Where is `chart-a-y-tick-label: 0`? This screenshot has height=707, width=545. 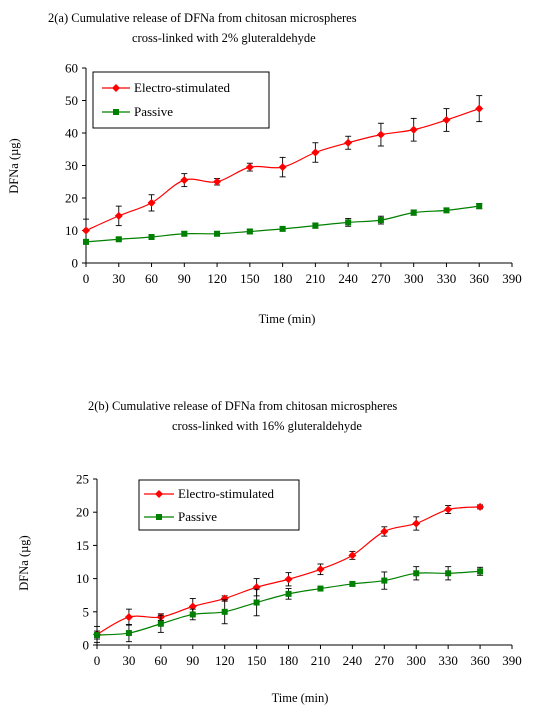 chart-a-y-tick-label: 0 is located at coordinates (75, 263).